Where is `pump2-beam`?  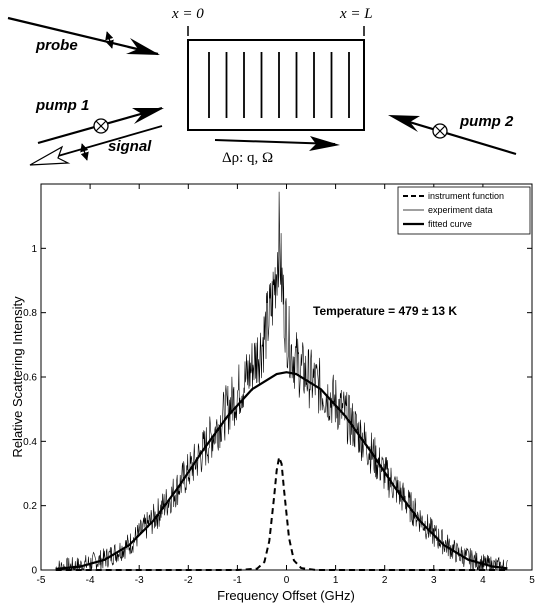 pump2-beam is located at coordinates (456, 136).